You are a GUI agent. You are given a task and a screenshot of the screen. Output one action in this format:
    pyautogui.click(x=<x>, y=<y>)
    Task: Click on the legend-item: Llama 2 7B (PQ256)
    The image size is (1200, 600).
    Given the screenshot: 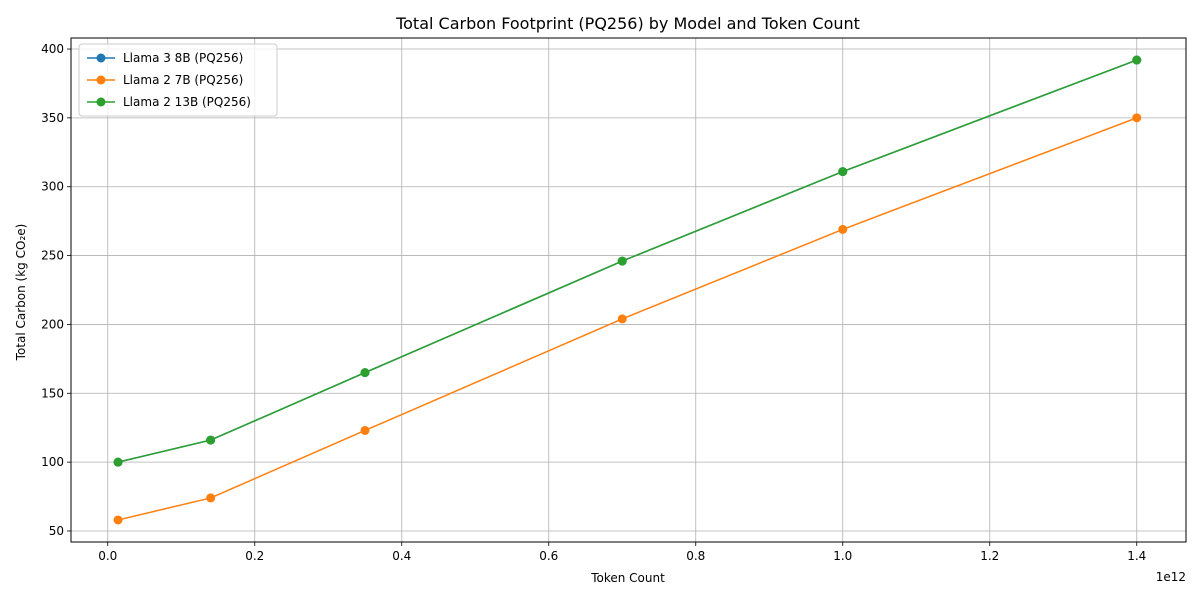 What is the action you would take?
    pyautogui.click(x=165, y=80)
    